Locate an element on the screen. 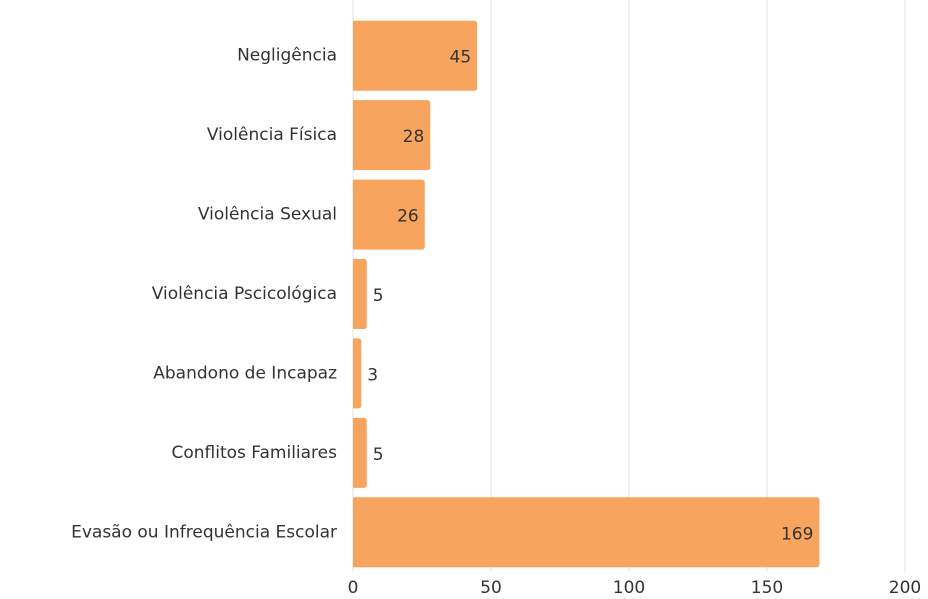 The image size is (928, 599). y-tick-label: Conflitos Familiares is located at coordinates (254, 453).